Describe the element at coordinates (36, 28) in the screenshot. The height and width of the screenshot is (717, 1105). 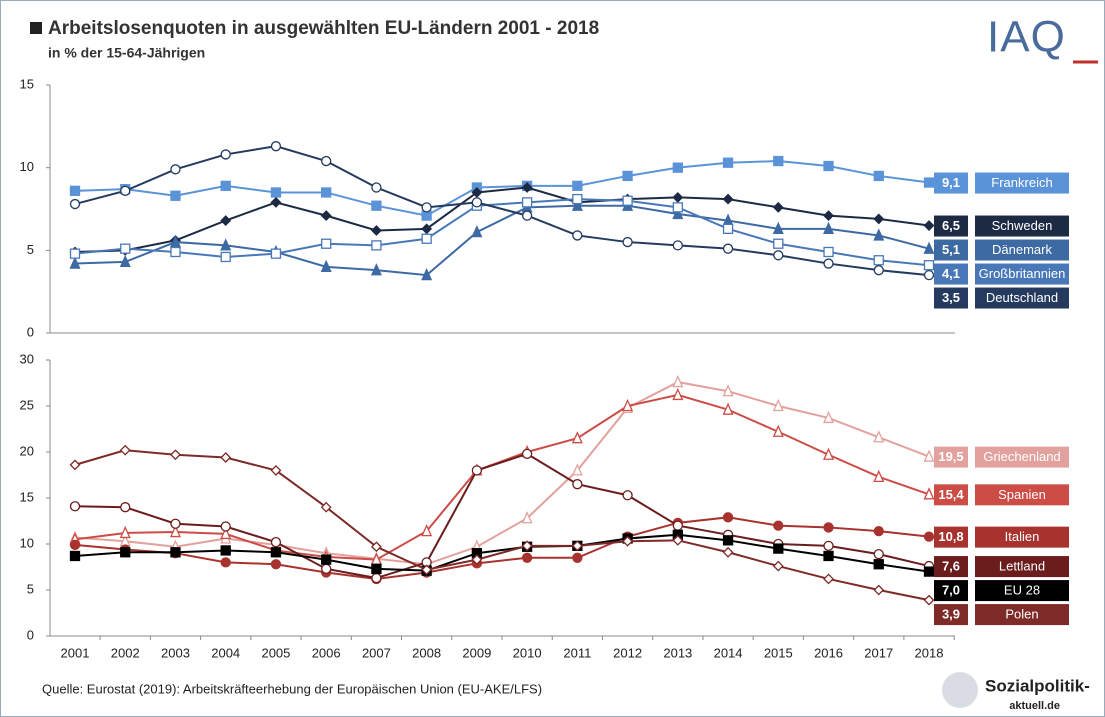
I see `title-bullet` at that location.